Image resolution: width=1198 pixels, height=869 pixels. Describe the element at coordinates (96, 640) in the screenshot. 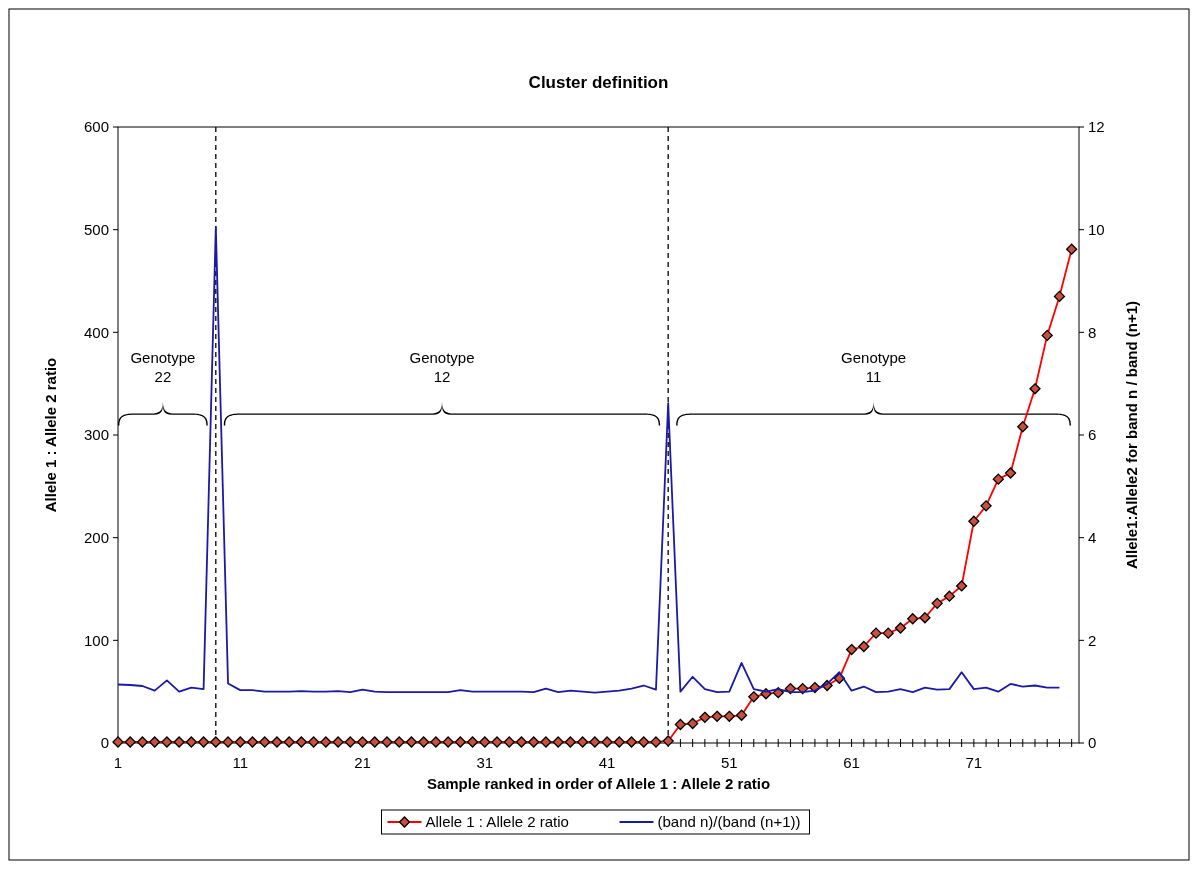

I see `y-tick-label: 100` at that location.